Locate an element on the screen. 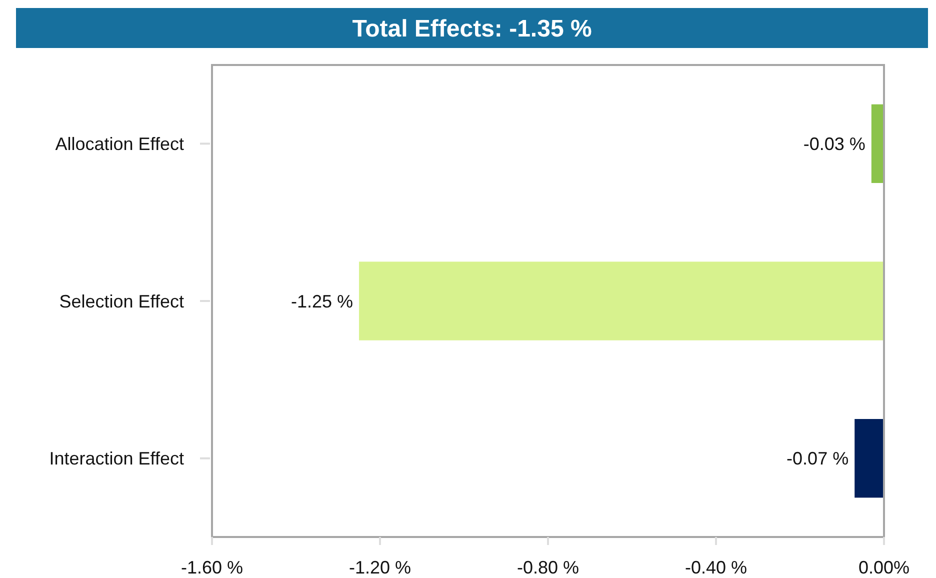  x-tick-label: -1.60 % is located at coordinates (212, 567).